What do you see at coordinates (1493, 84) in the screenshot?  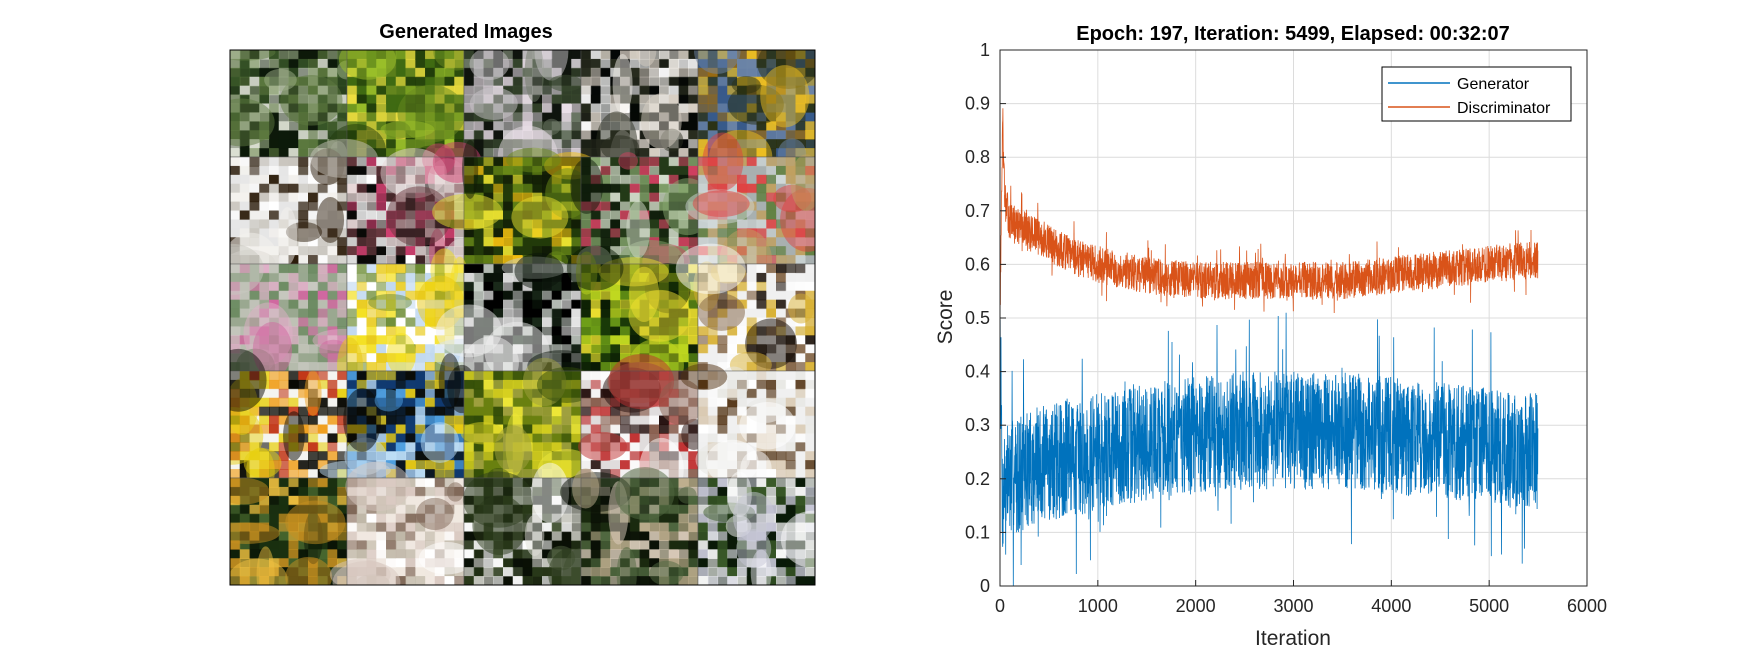 I see `legend-label-generator: Generator` at bounding box center [1493, 84].